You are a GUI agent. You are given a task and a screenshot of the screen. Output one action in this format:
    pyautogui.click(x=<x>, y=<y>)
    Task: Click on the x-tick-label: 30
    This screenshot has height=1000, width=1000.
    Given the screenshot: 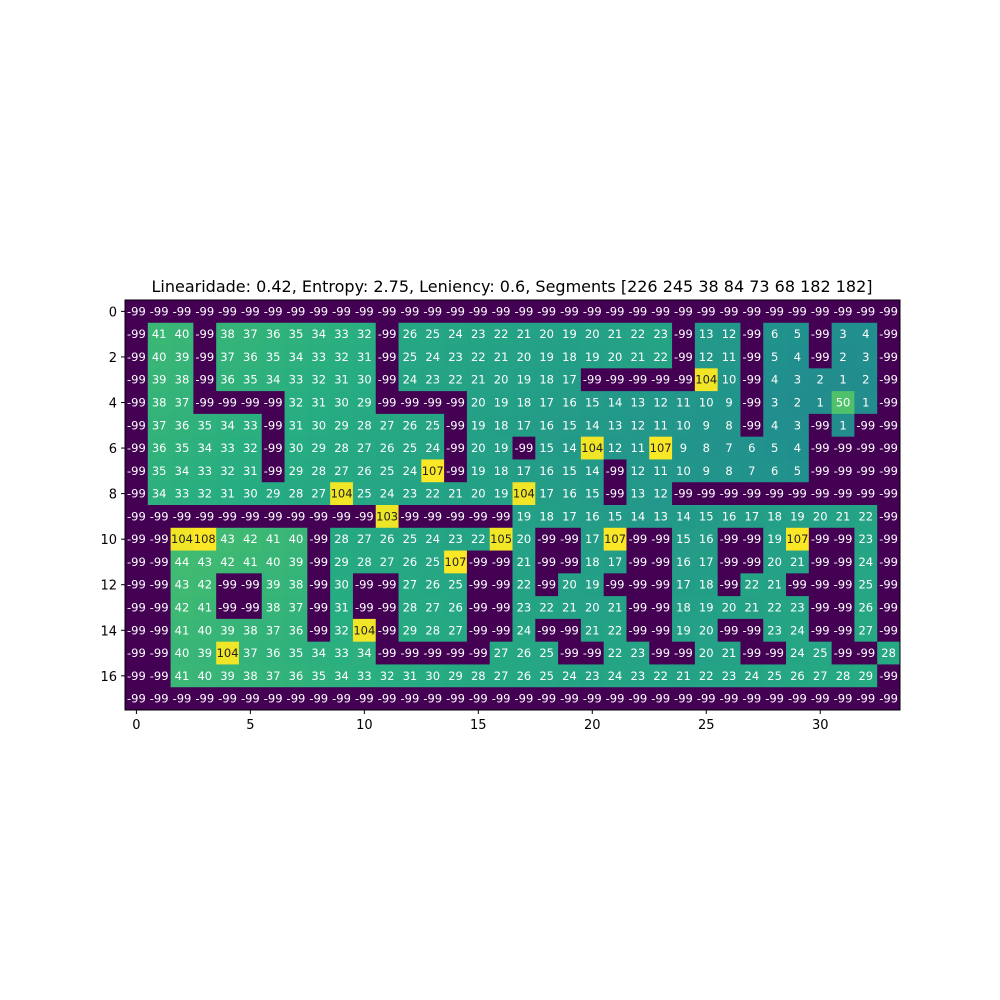 What is the action you would take?
    pyautogui.click(x=820, y=725)
    